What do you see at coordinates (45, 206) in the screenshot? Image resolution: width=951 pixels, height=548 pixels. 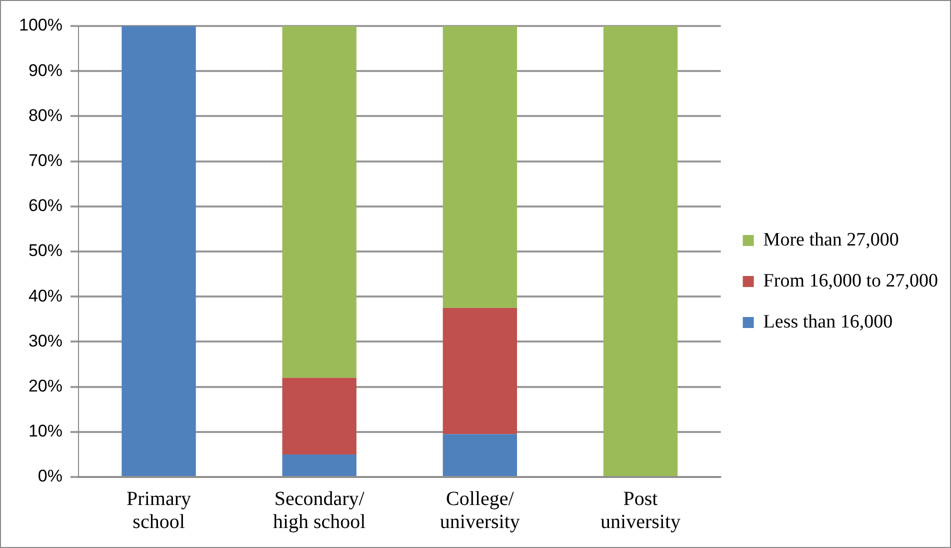 I see `y-tick-label: 60%` at bounding box center [45, 206].